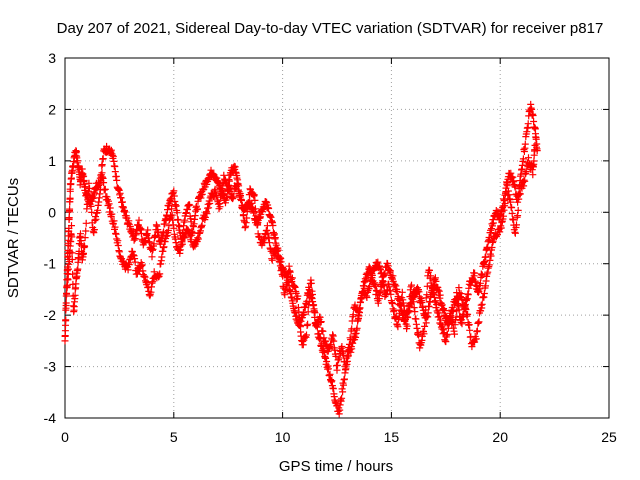  Describe the element at coordinates (52, 212) in the screenshot. I see `y-tick-label: 0` at that location.